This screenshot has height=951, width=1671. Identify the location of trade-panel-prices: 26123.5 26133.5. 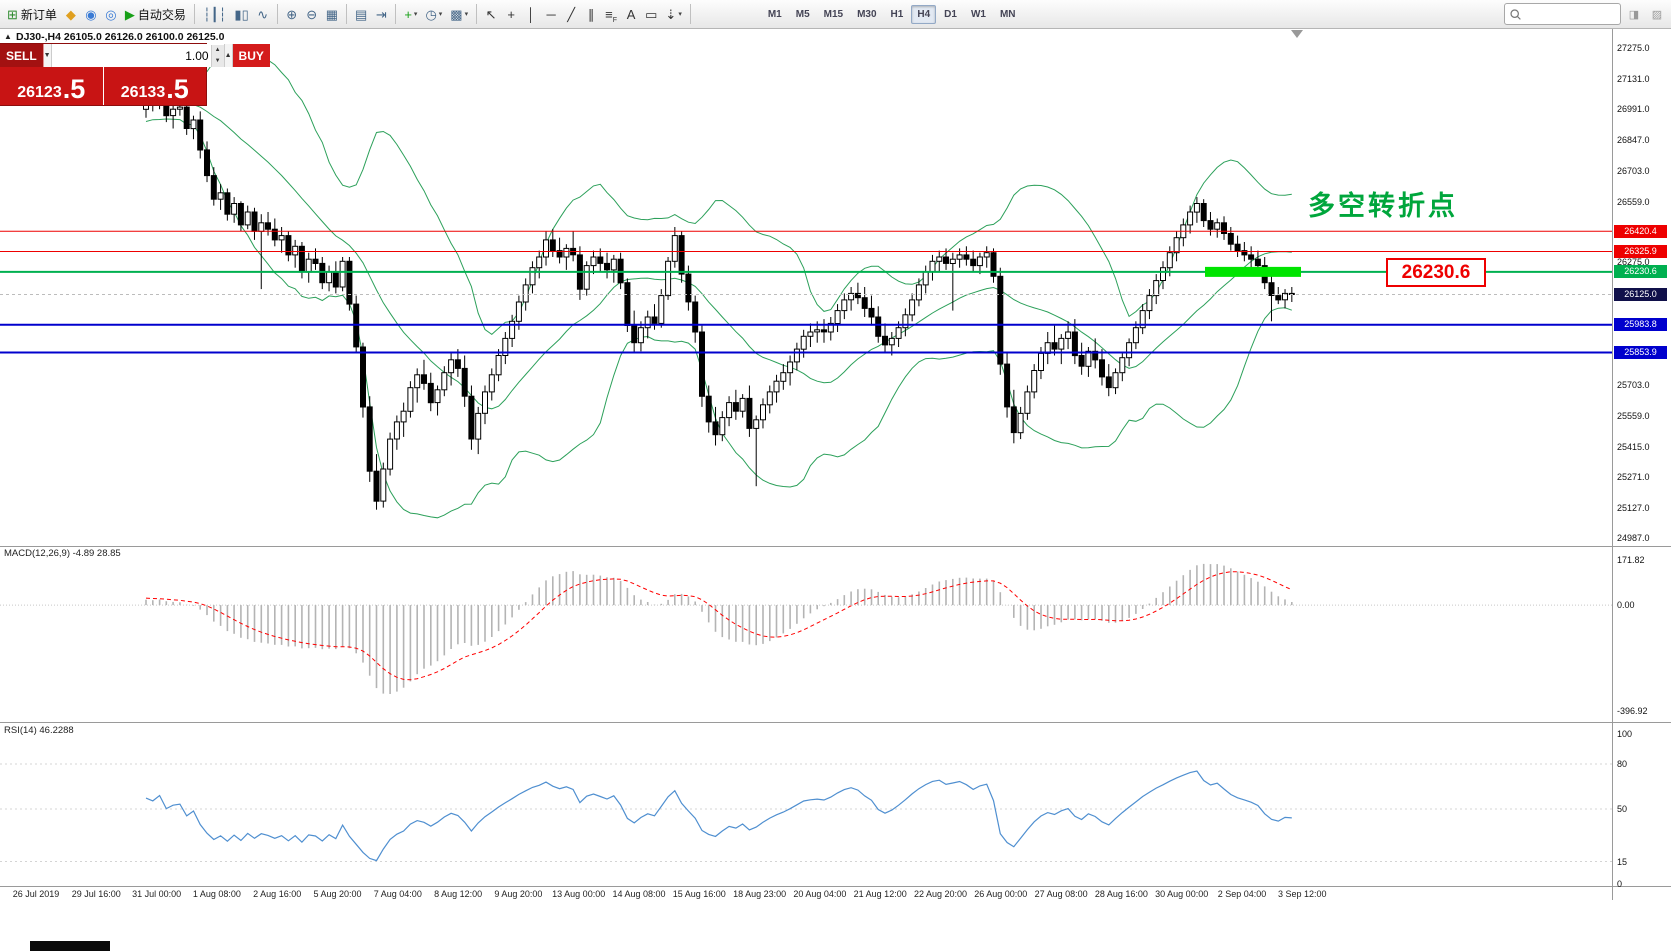
(103, 86).